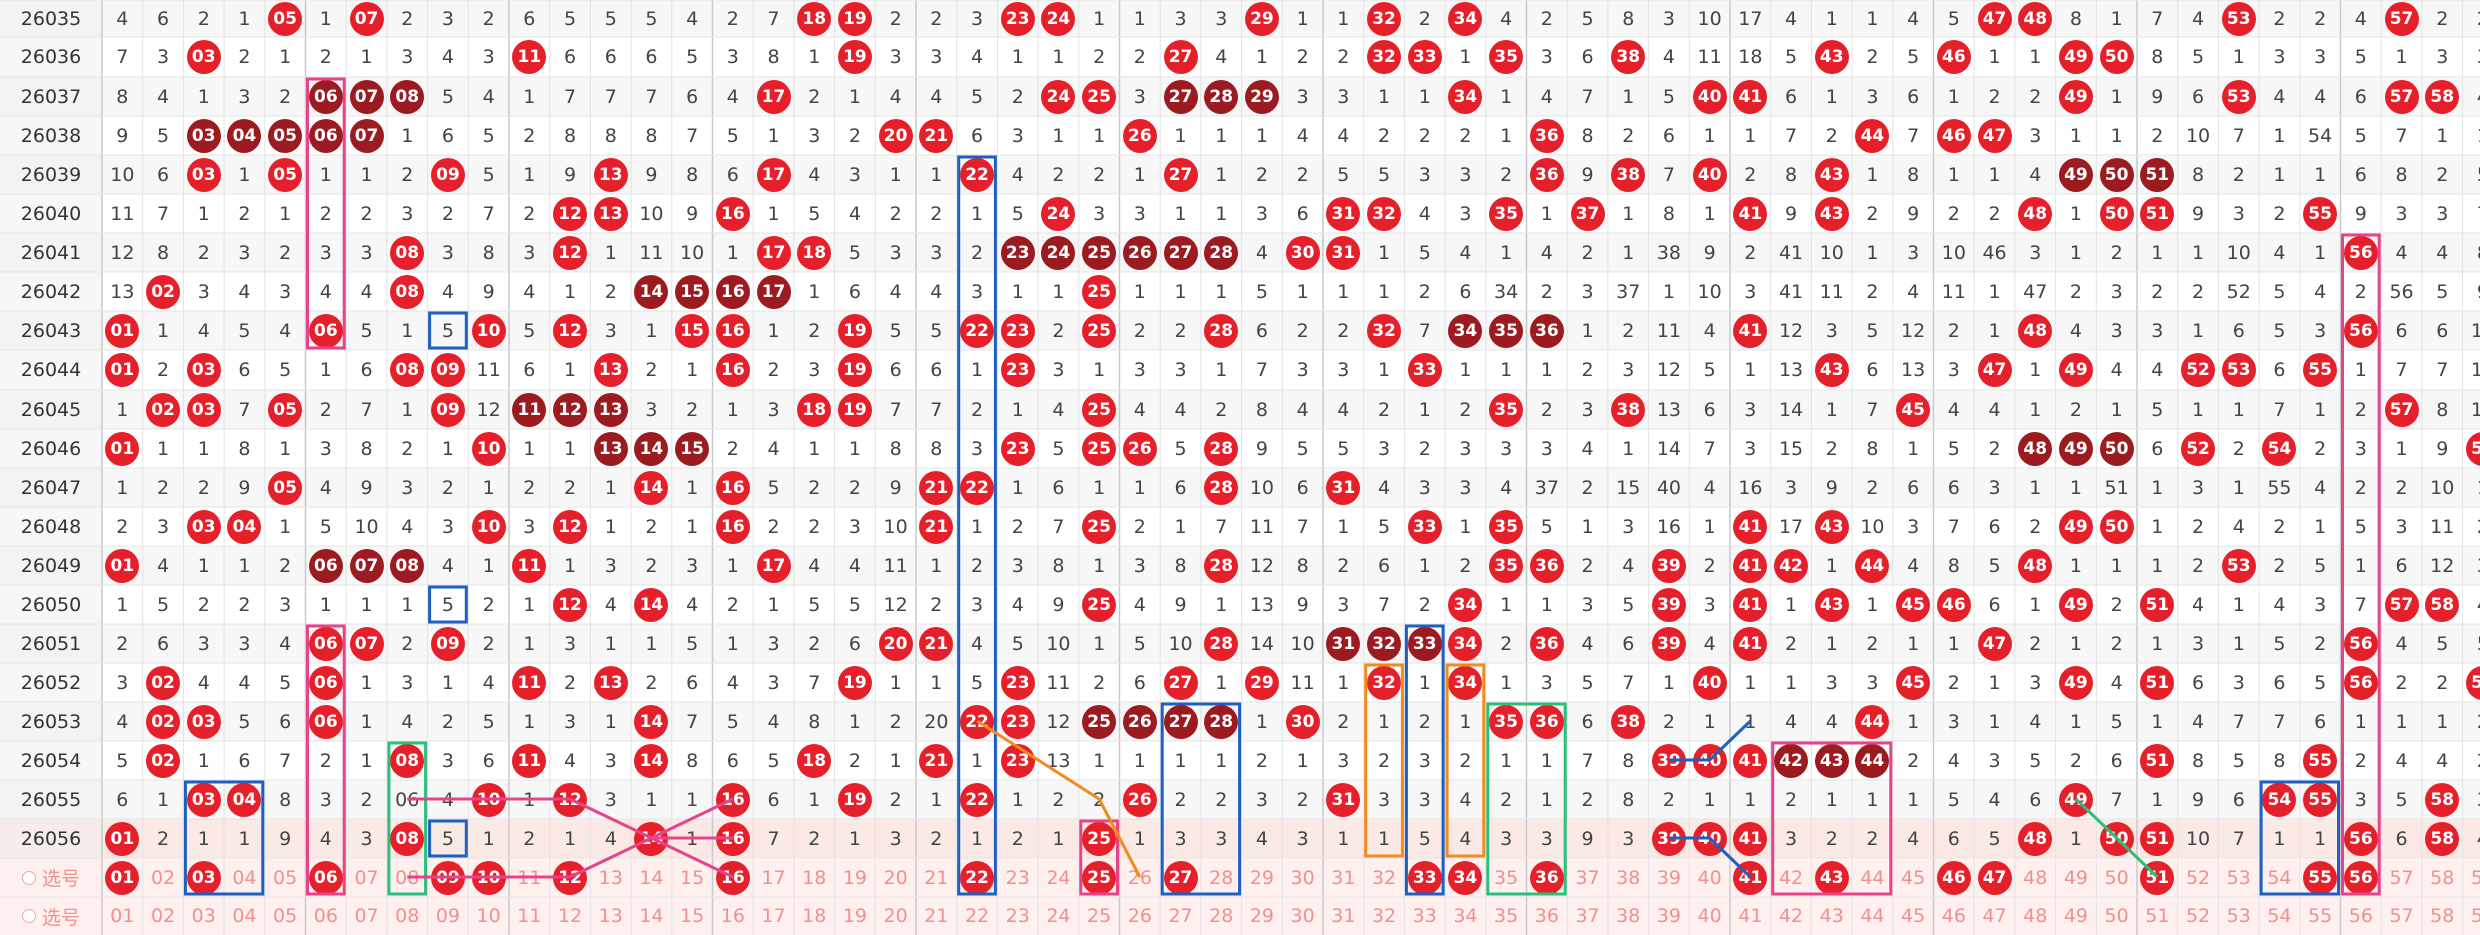 The width and height of the screenshot is (2480, 935). I want to click on pick-number: 34, so click(1465, 916).